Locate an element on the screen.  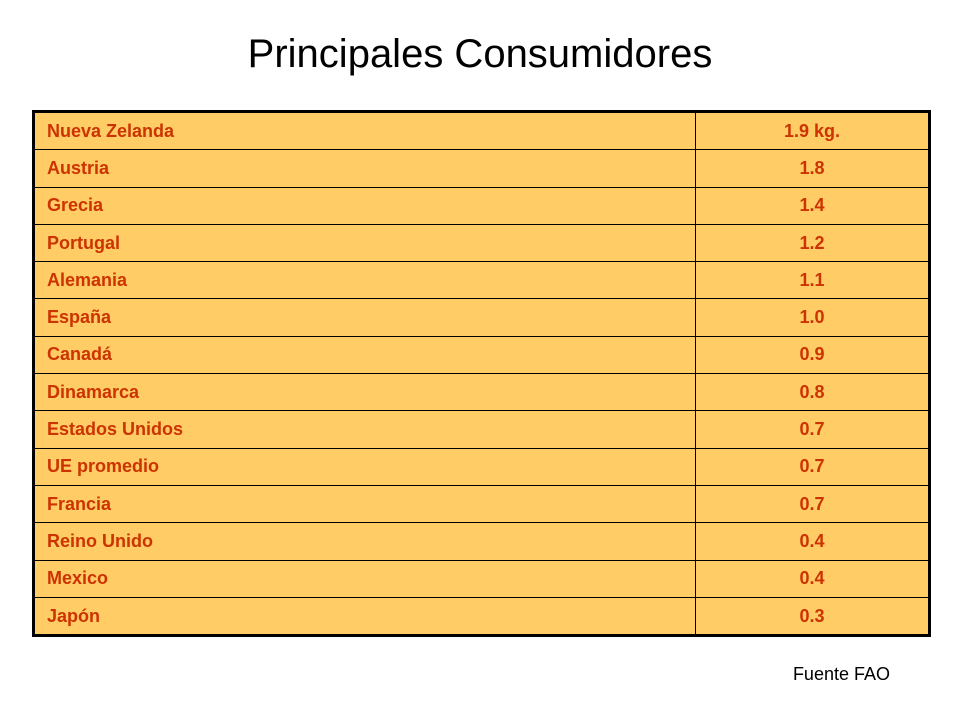
table-row: Reino Unido 0.4 is located at coordinates (481, 541).